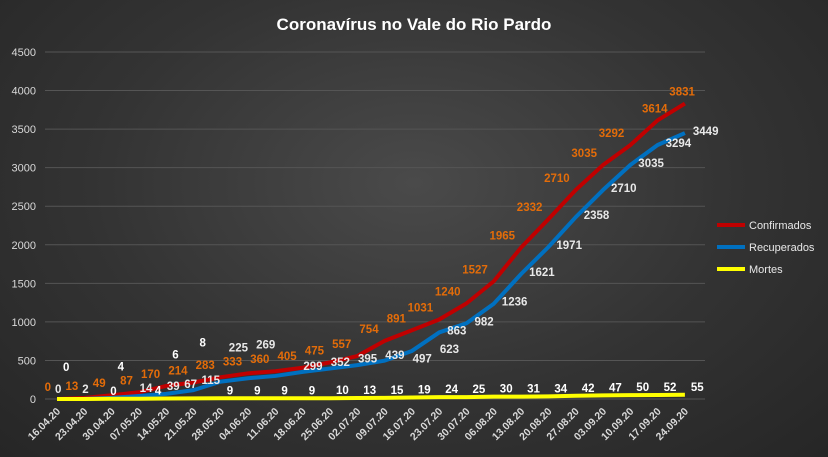 The width and height of the screenshot is (828, 457). What do you see at coordinates (697, 388) in the screenshot?
I see `data-label: 55` at bounding box center [697, 388].